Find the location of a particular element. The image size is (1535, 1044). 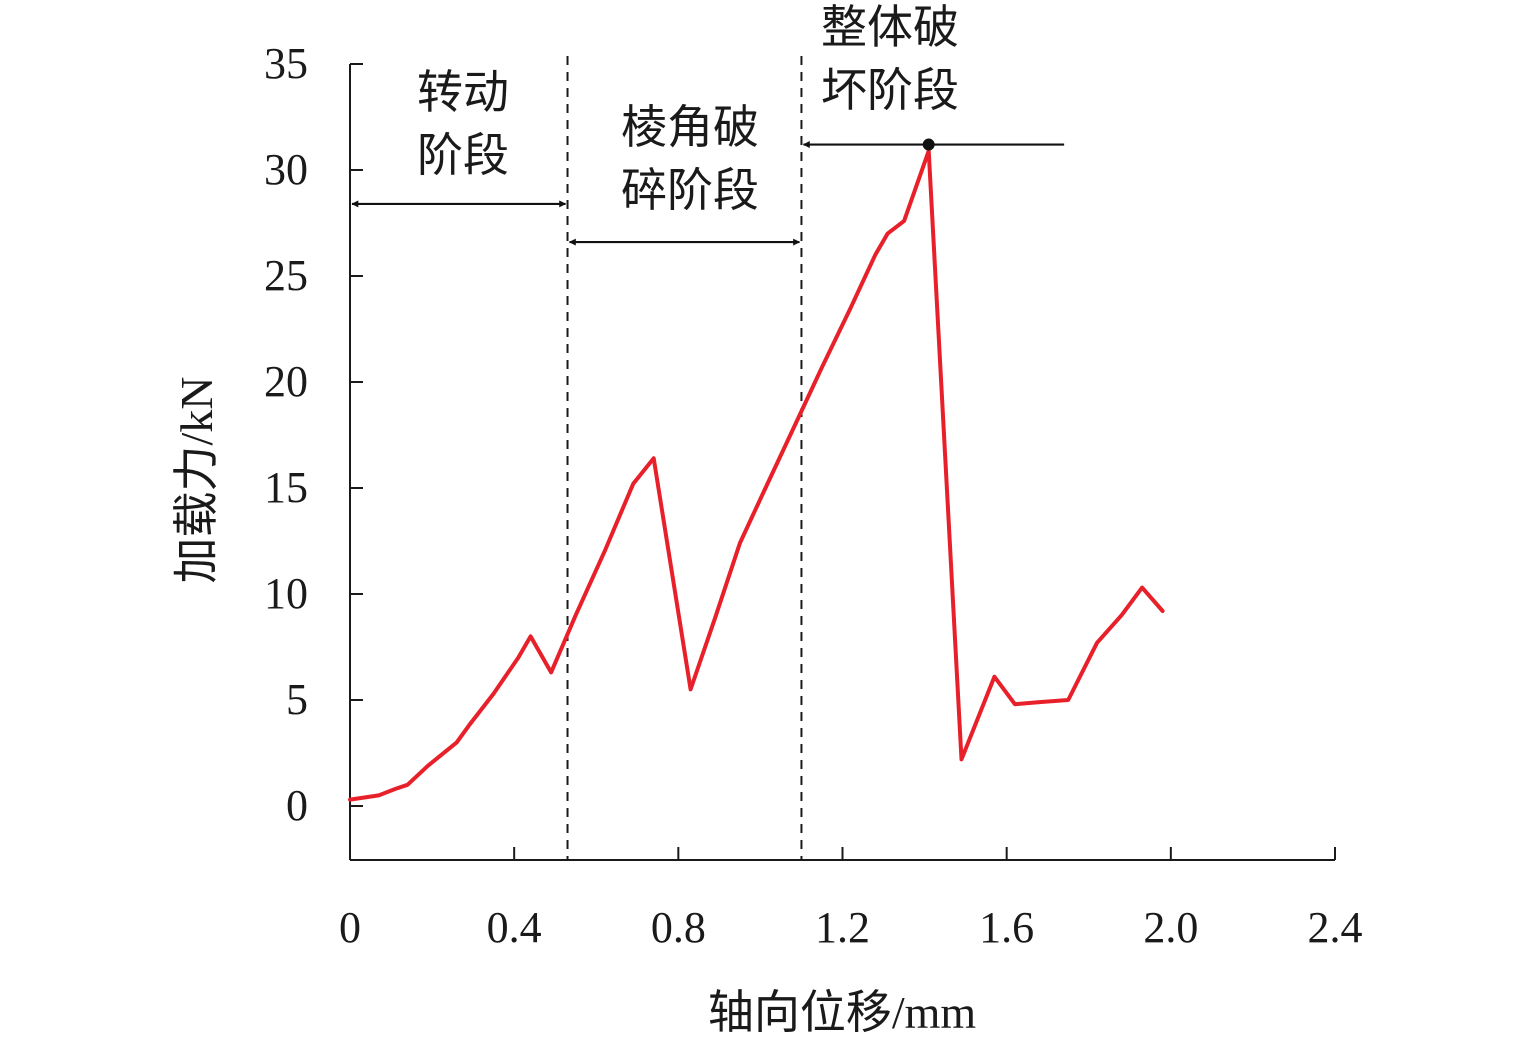

x-tick-label: 1.6 is located at coordinates (1006, 927).